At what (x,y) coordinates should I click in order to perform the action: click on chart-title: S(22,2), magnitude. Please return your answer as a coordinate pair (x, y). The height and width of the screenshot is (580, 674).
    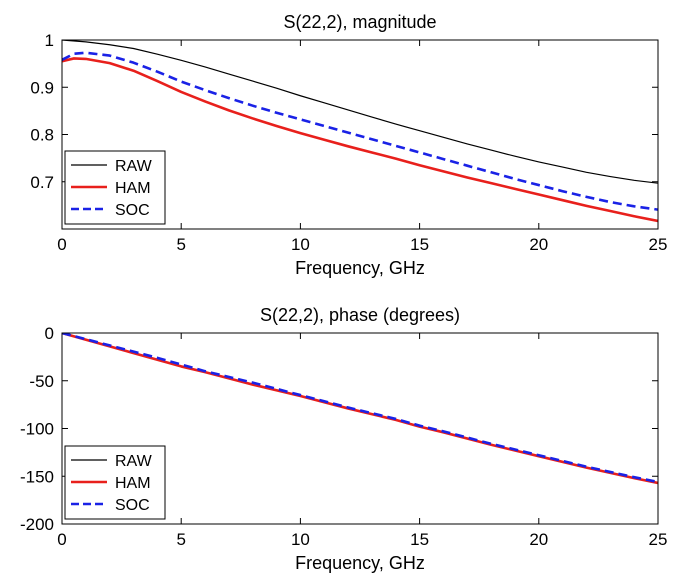
    Looking at the image, I should click on (359, 22).